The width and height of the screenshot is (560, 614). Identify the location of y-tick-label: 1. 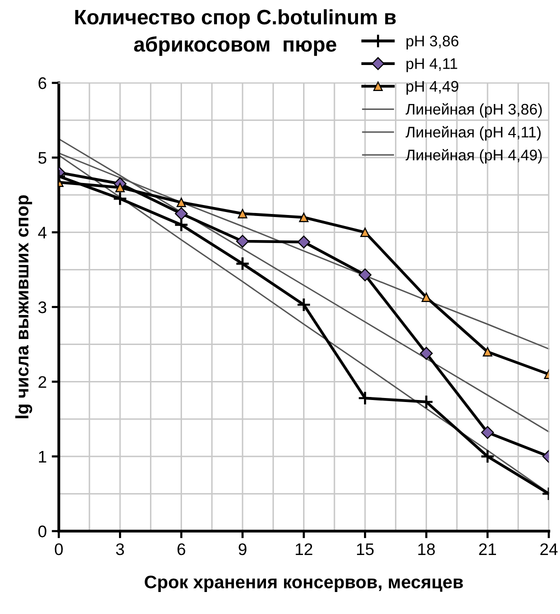
(42, 456).